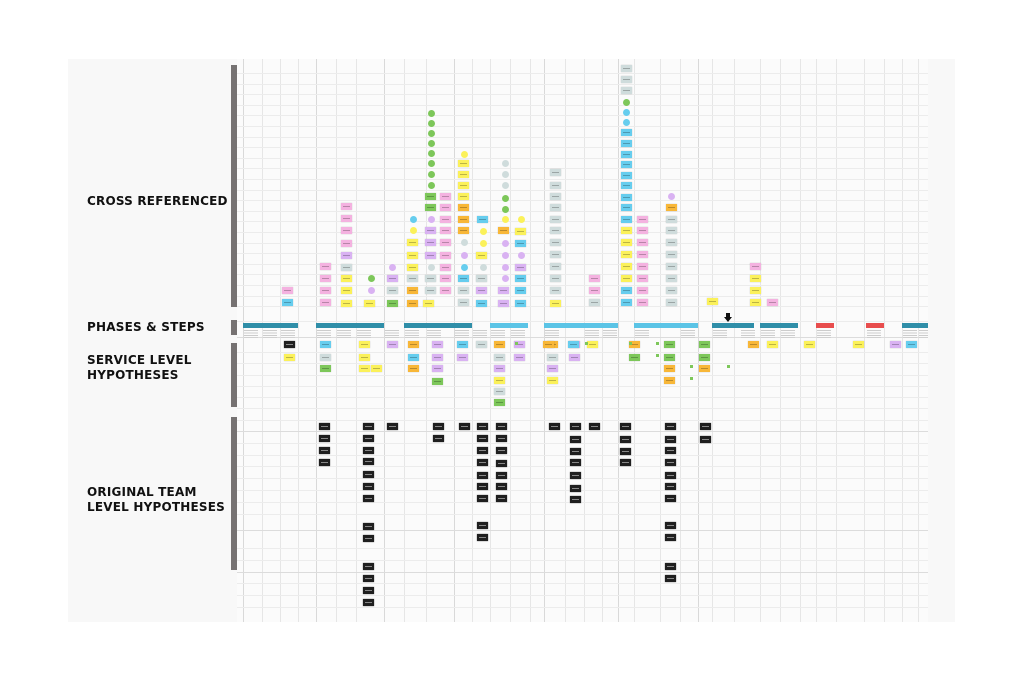 The width and height of the screenshot is (1024, 682). Describe the element at coordinates (669, 357) in the screenshot. I see `green-sticky-note` at that location.